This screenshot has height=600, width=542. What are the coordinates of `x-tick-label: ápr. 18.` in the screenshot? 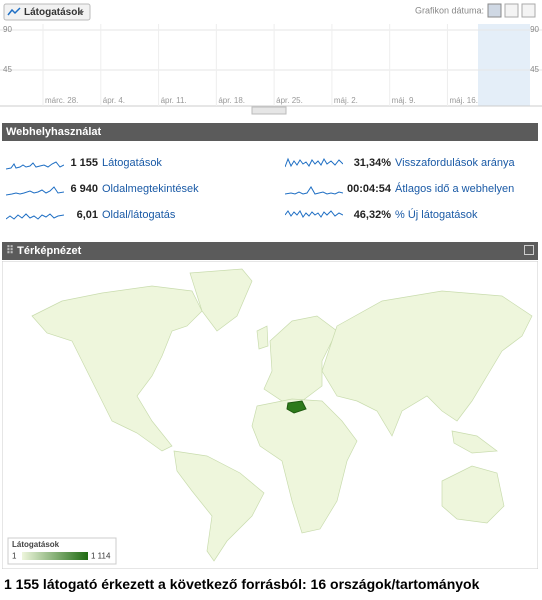 It's located at (231, 100).